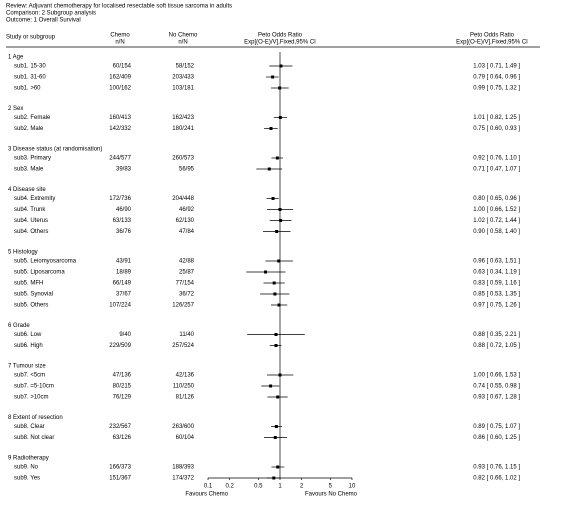 This screenshot has width=566, height=518. I want to click on effect-label: 0.86 [ 0.60, 1.25 ], so click(496, 438).